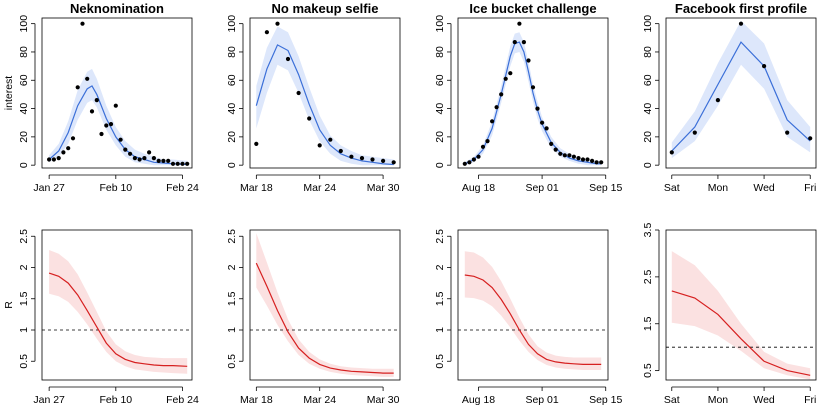 The width and height of the screenshot is (830, 415). What do you see at coordinates (718, 400) in the screenshot?
I see `x-tick-label: Mon` at bounding box center [718, 400].